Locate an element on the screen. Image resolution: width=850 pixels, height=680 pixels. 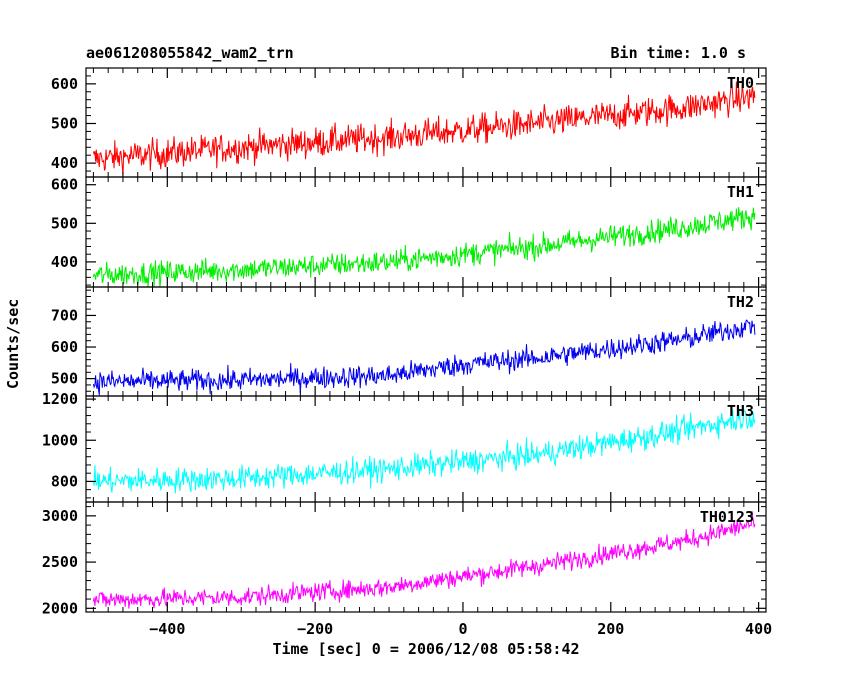
panel-frame-th1 is located at coordinates (426, 232).